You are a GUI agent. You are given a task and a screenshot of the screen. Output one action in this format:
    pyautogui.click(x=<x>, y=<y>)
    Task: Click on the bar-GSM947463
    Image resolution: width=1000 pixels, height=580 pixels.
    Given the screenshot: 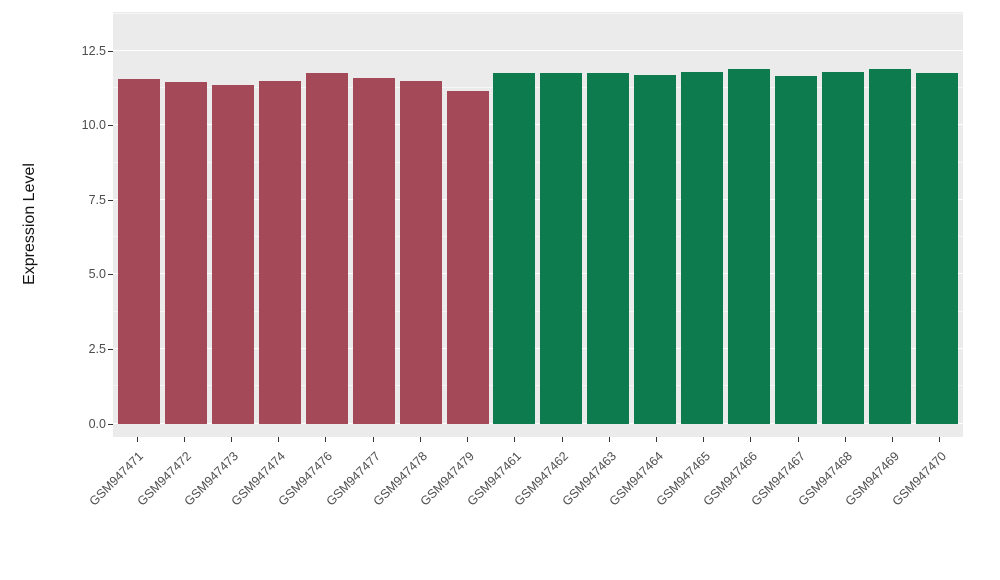 What is the action you would take?
    pyautogui.click(x=608, y=248)
    